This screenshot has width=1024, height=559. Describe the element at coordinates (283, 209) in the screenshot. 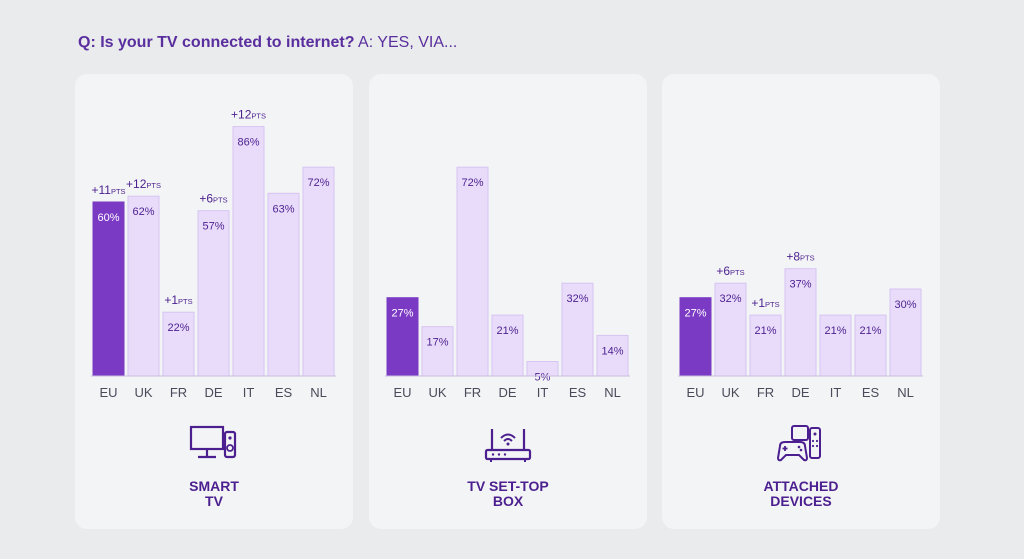

I see `value-label-es: 63%` at that location.